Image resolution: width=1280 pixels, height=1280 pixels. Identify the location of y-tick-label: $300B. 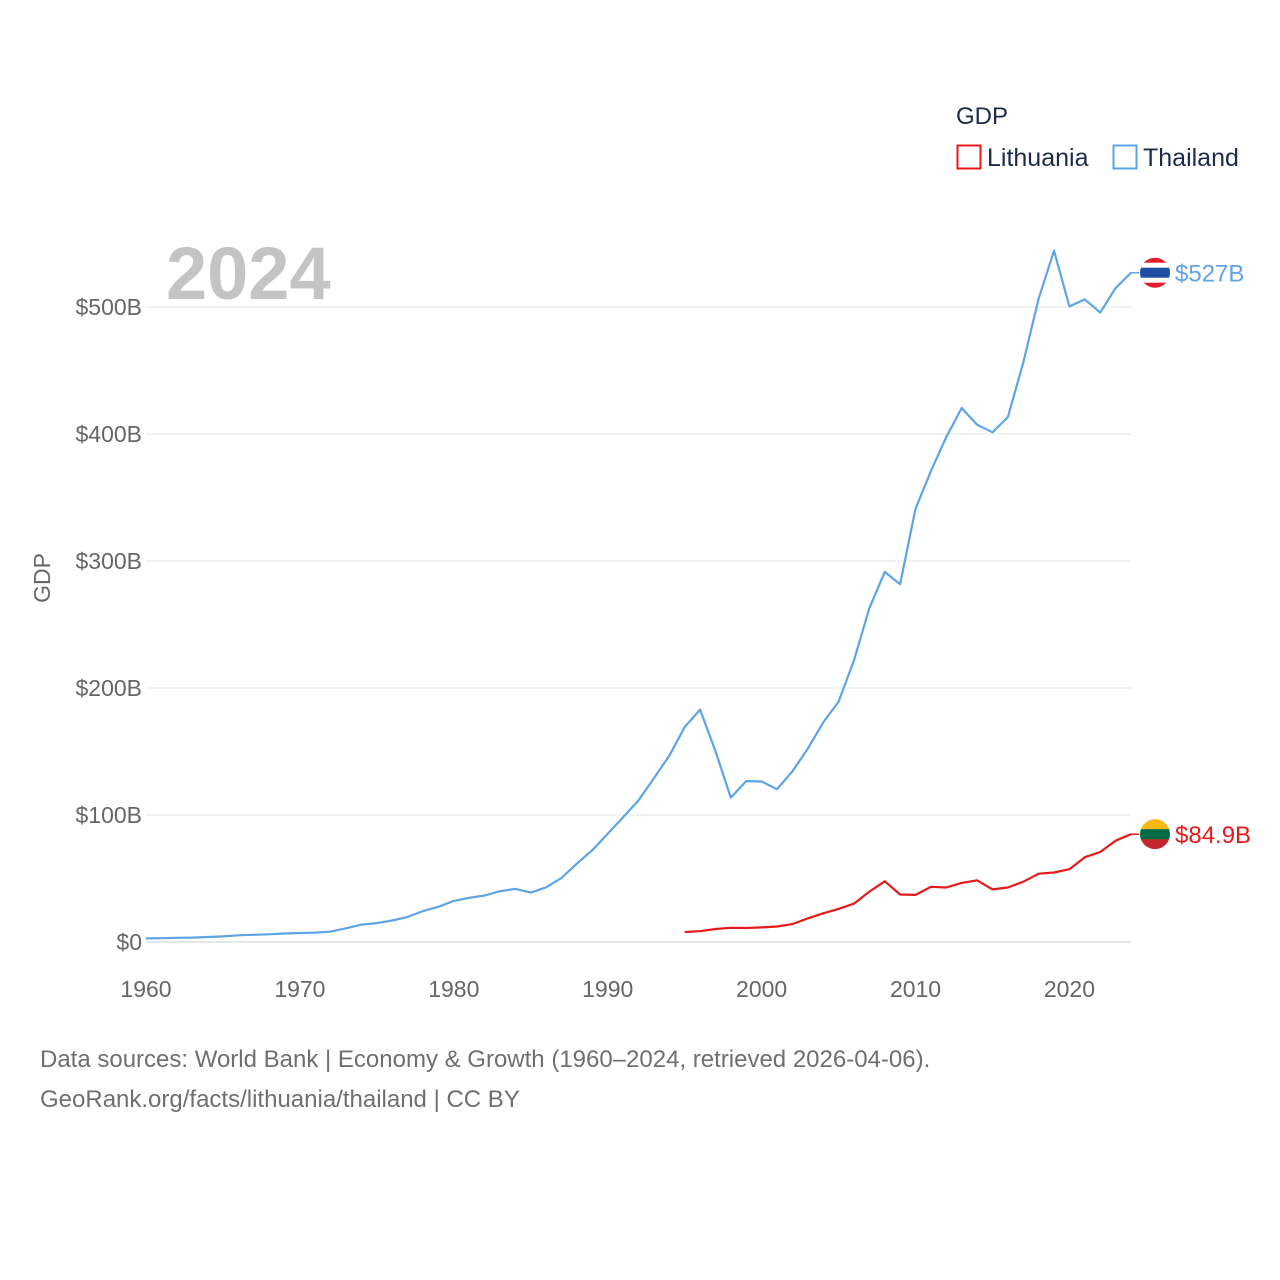
(108, 561).